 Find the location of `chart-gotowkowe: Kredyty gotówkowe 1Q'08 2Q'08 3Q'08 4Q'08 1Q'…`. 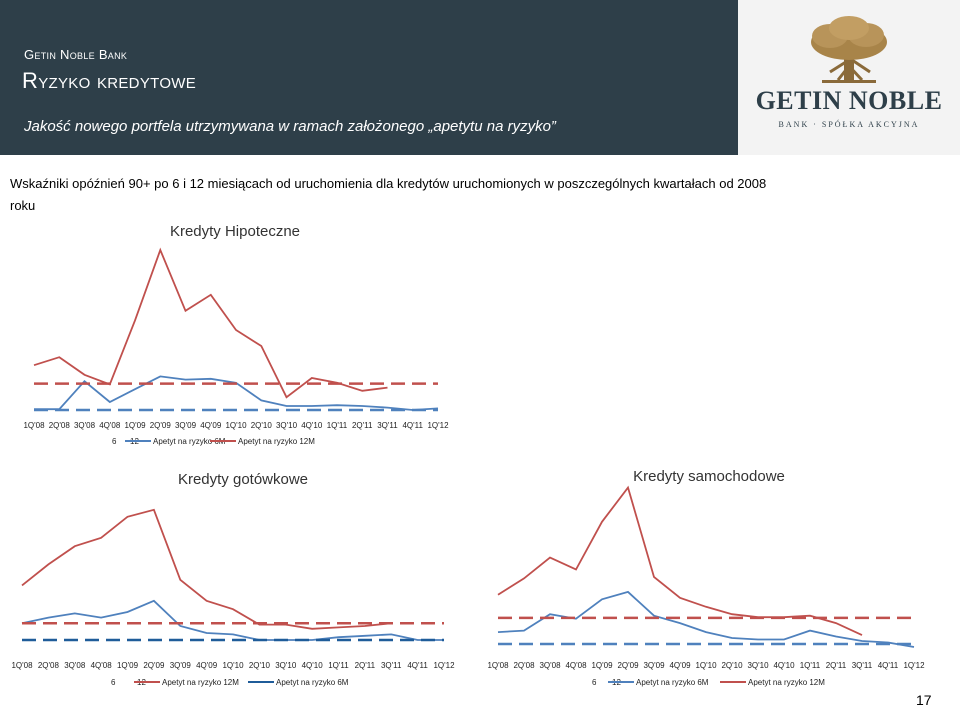

chart-gotowkowe: Kredyty gotówkowe 1Q'08 2Q'08 3Q'08 4Q'08 1Q'… is located at coordinates (233, 579).